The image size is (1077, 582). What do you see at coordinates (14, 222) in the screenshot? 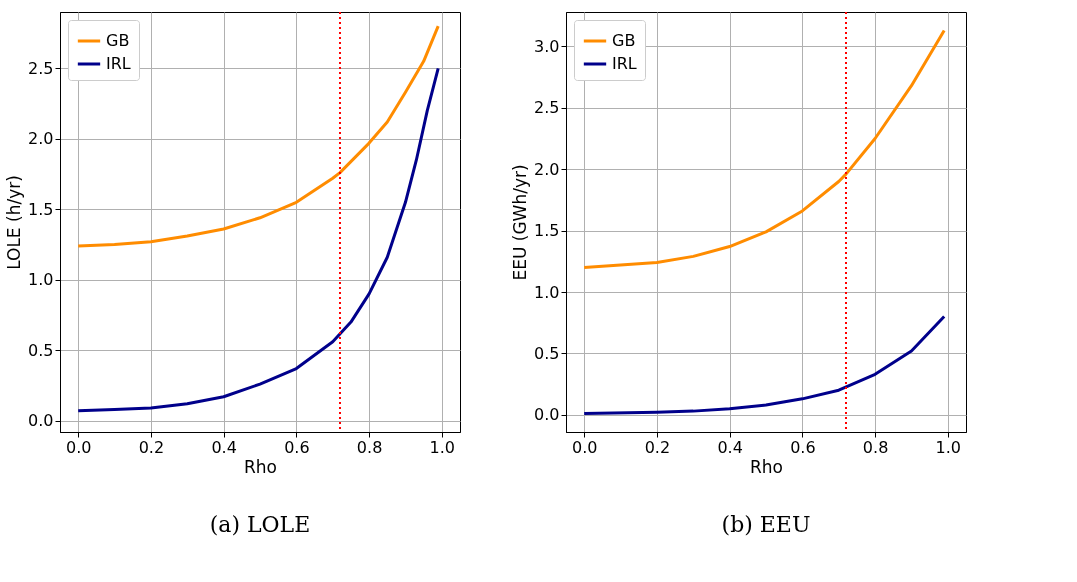
I see `y-axis-title: LOLE (h/yr)` at bounding box center [14, 222].